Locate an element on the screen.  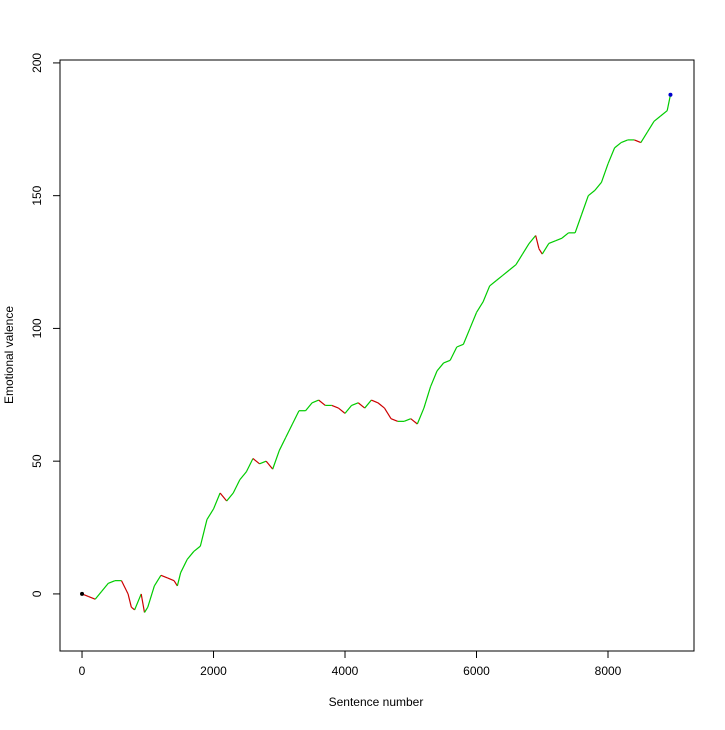
x-tick-label: 4000 is located at coordinates (345, 671).